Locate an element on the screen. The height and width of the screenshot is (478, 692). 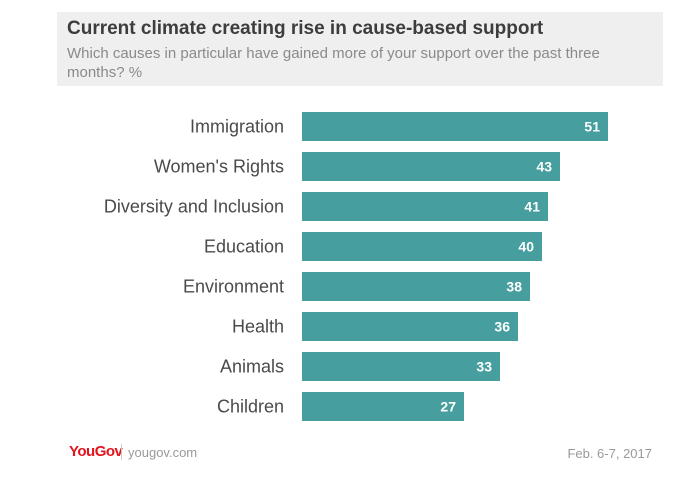
footer-divider is located at coordinates (121, 452).